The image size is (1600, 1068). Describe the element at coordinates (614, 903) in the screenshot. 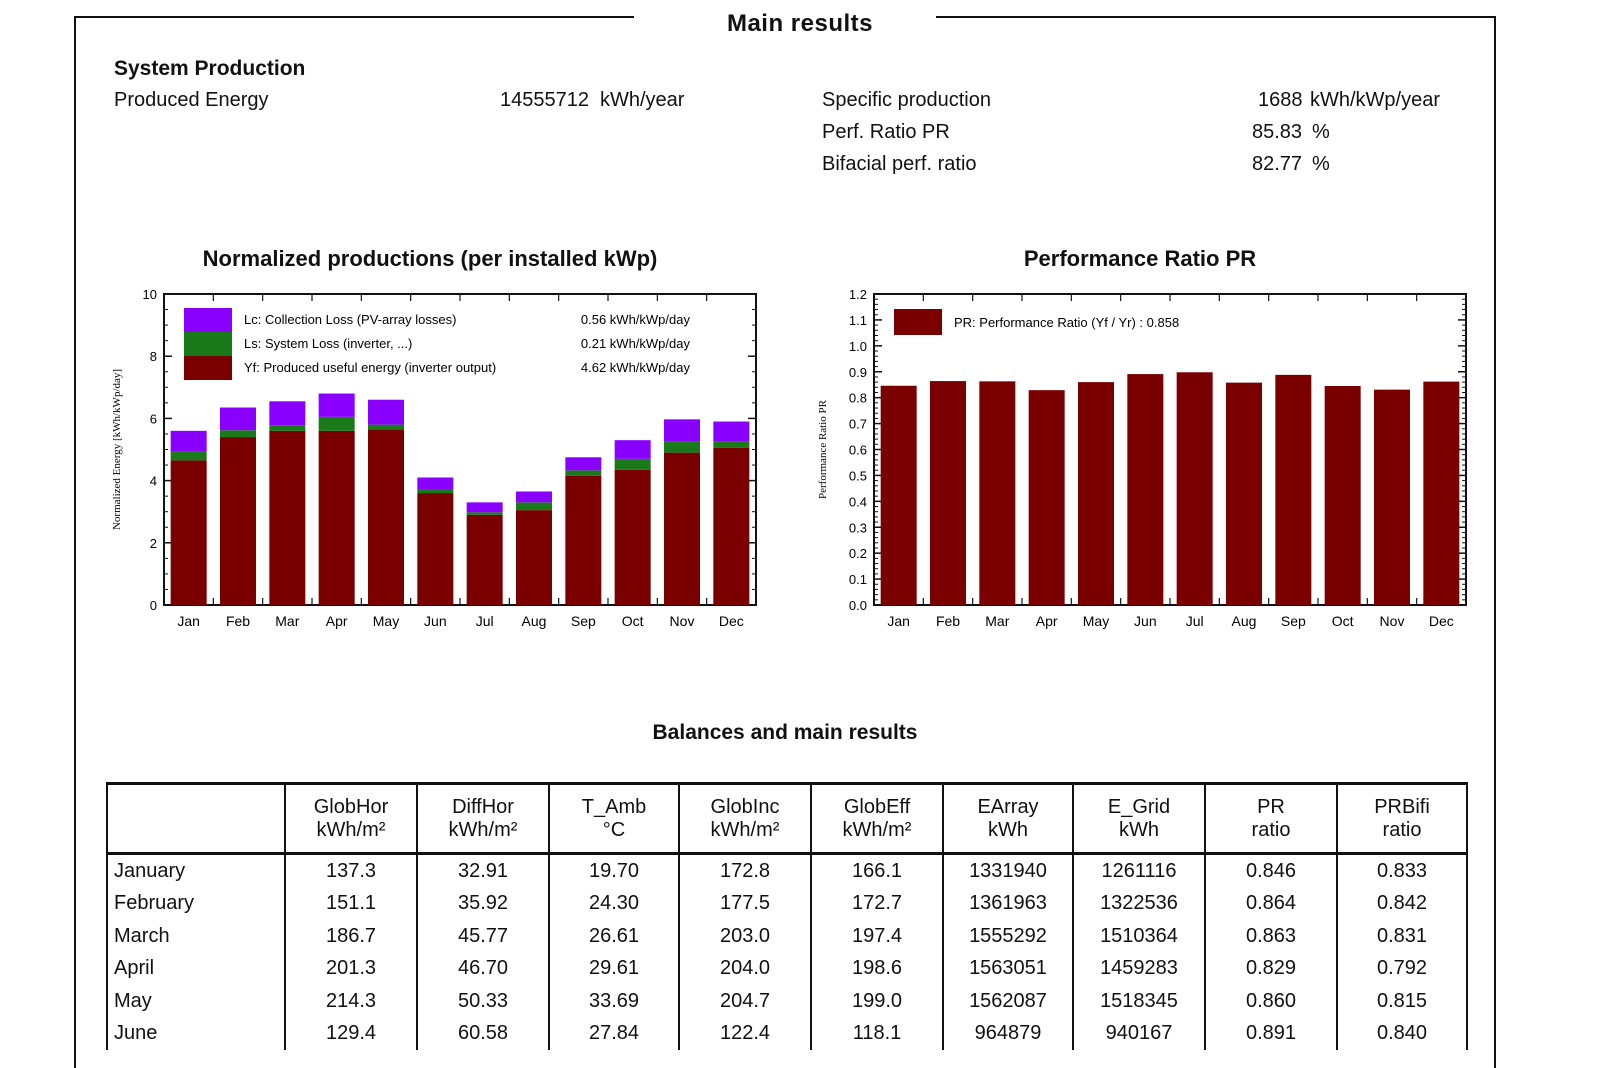

I see `value-cell: 24.30` at that location.